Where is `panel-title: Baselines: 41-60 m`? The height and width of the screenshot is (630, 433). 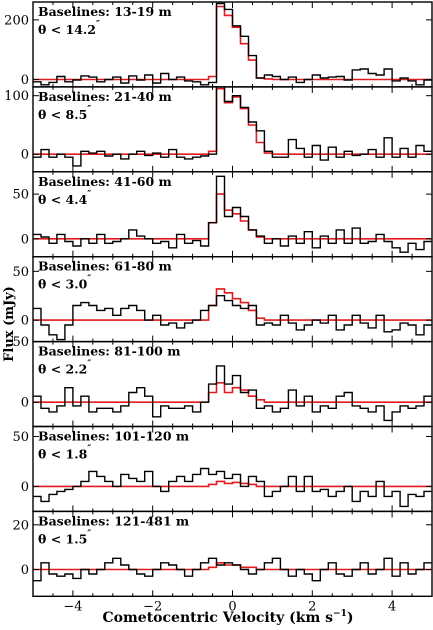 panel-title: Baselines: 41-60 m is located at coordinates (105, 181).